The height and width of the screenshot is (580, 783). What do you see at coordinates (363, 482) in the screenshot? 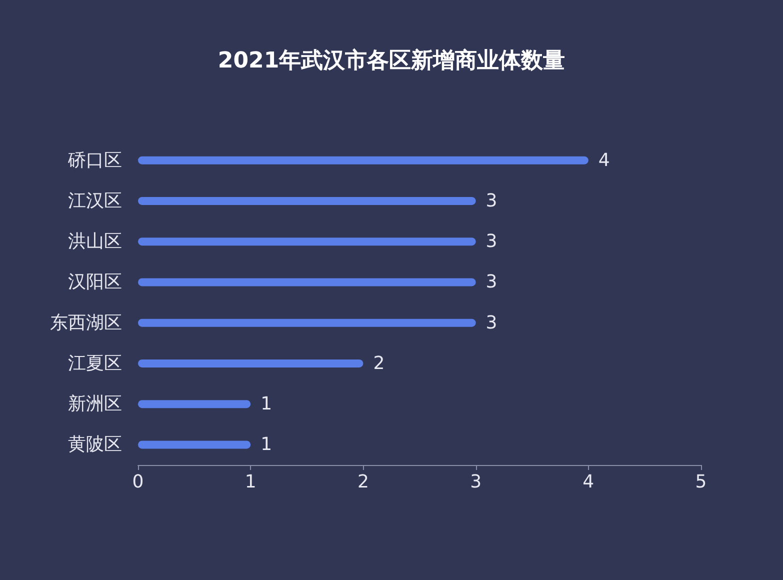
I see `x-tick-label: 2` at bounding box center [363, 482].